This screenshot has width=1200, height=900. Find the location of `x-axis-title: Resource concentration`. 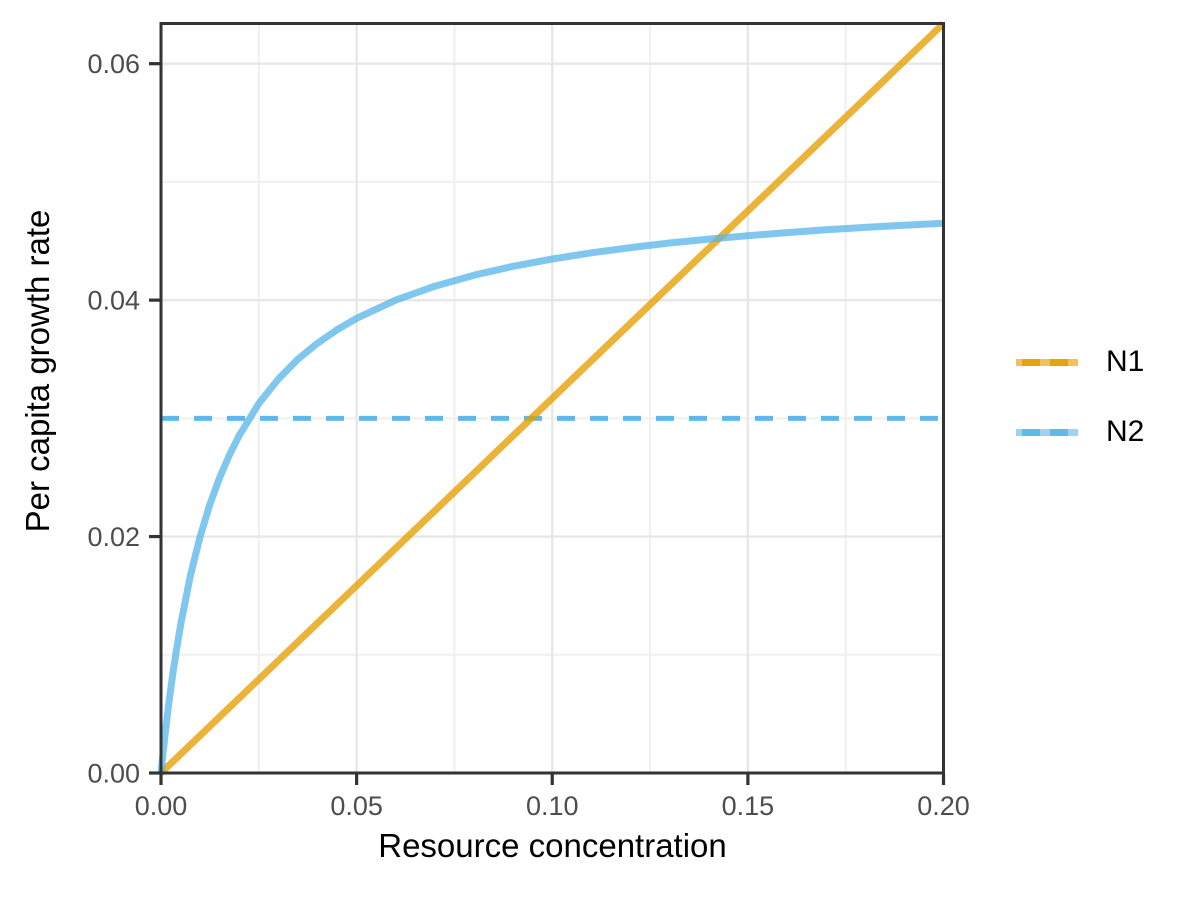

x-axis-title: Resource concentration is located at coordinates (552, 845).